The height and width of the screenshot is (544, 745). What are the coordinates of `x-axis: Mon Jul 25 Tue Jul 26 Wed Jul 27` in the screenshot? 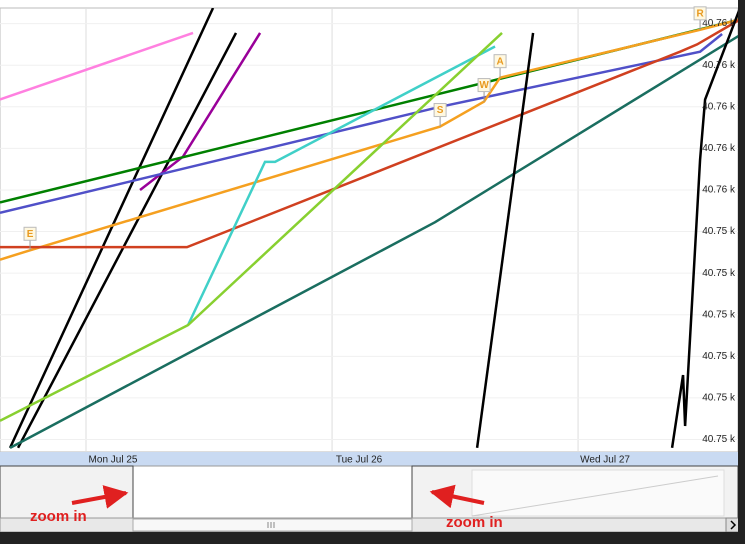 It's located at (360, 460).